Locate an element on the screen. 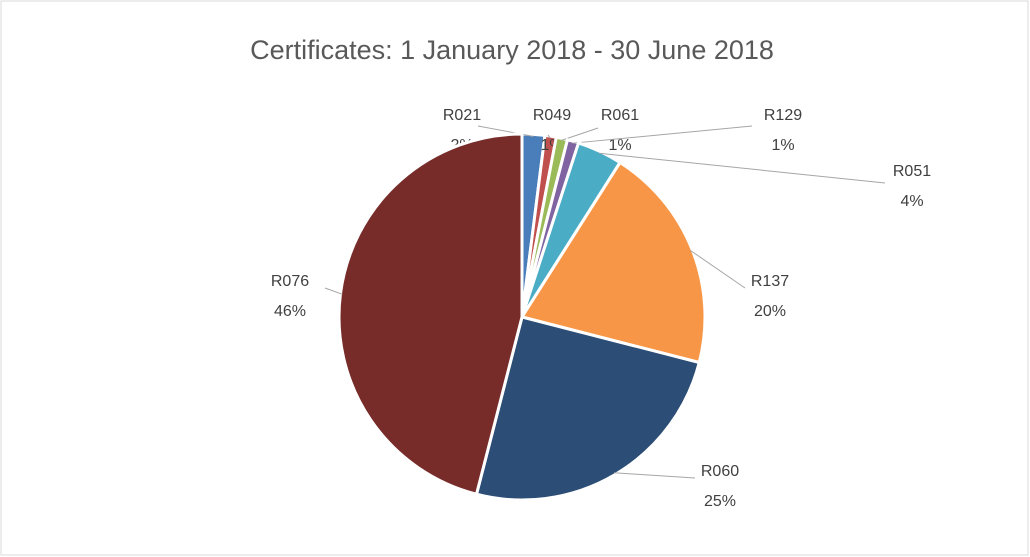  slice-value-label: 20% is located at coordinates (770, 311).